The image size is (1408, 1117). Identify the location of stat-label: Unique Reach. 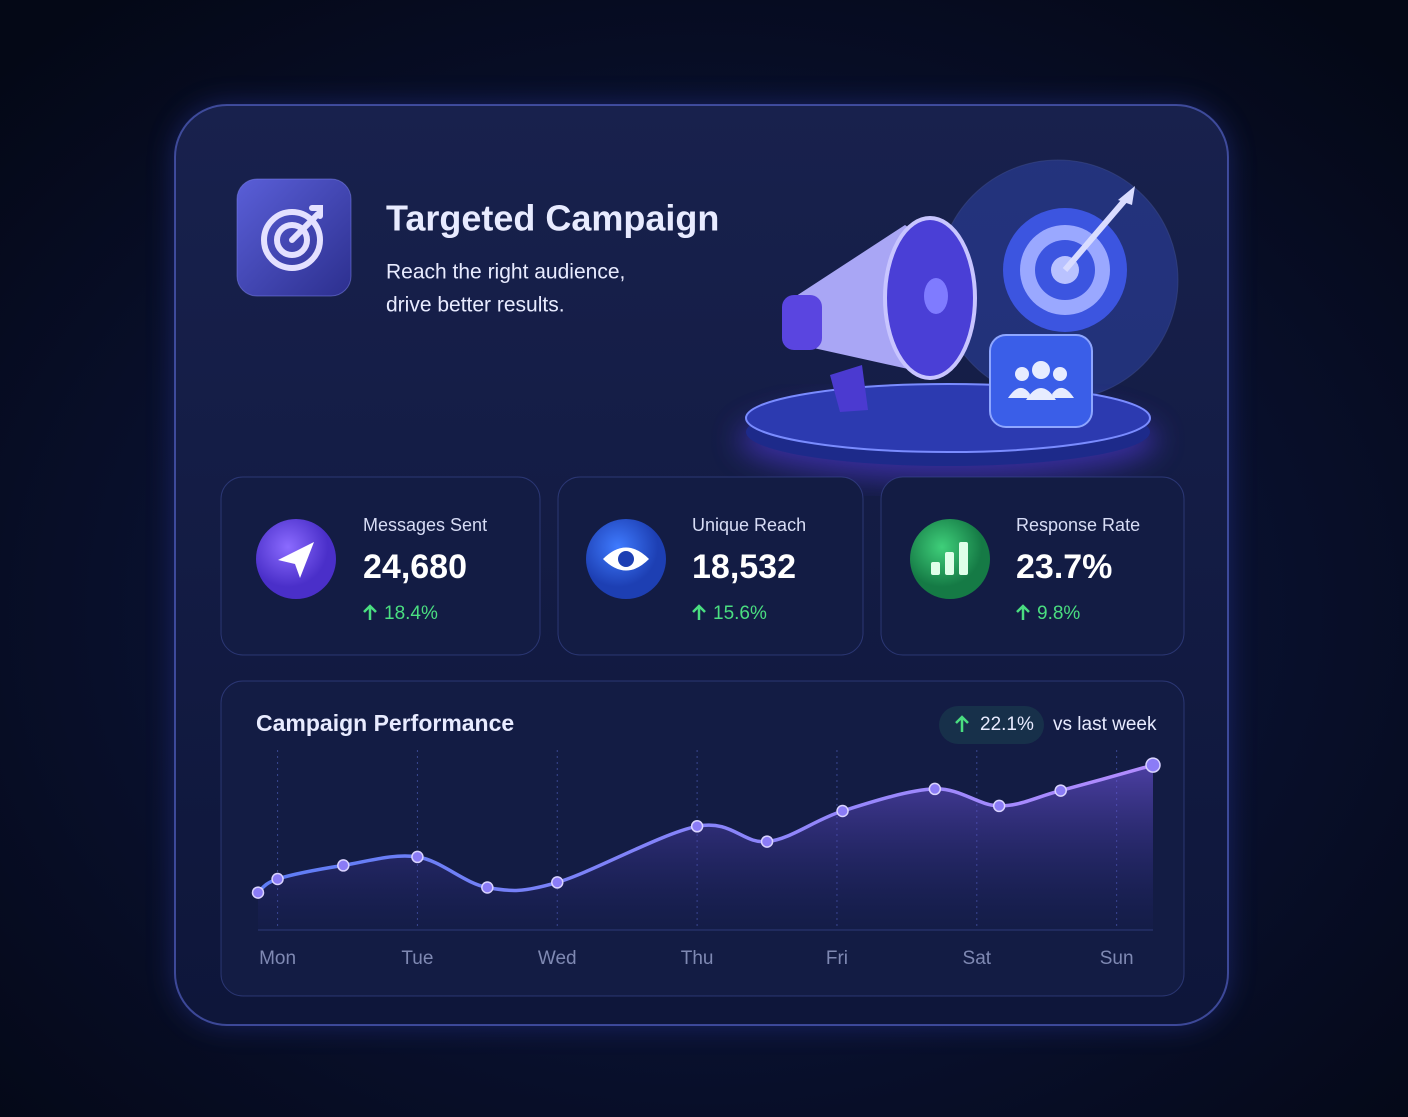
(749, 525).